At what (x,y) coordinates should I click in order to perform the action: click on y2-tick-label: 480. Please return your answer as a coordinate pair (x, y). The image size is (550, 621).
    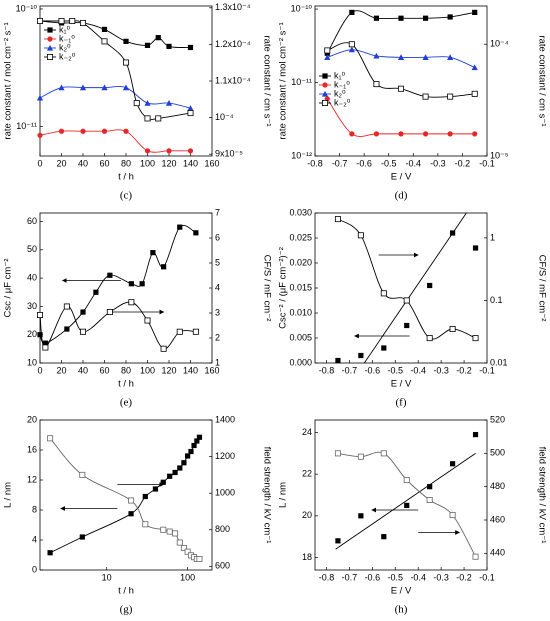
    Looking at the image, I should click on (497, 486).